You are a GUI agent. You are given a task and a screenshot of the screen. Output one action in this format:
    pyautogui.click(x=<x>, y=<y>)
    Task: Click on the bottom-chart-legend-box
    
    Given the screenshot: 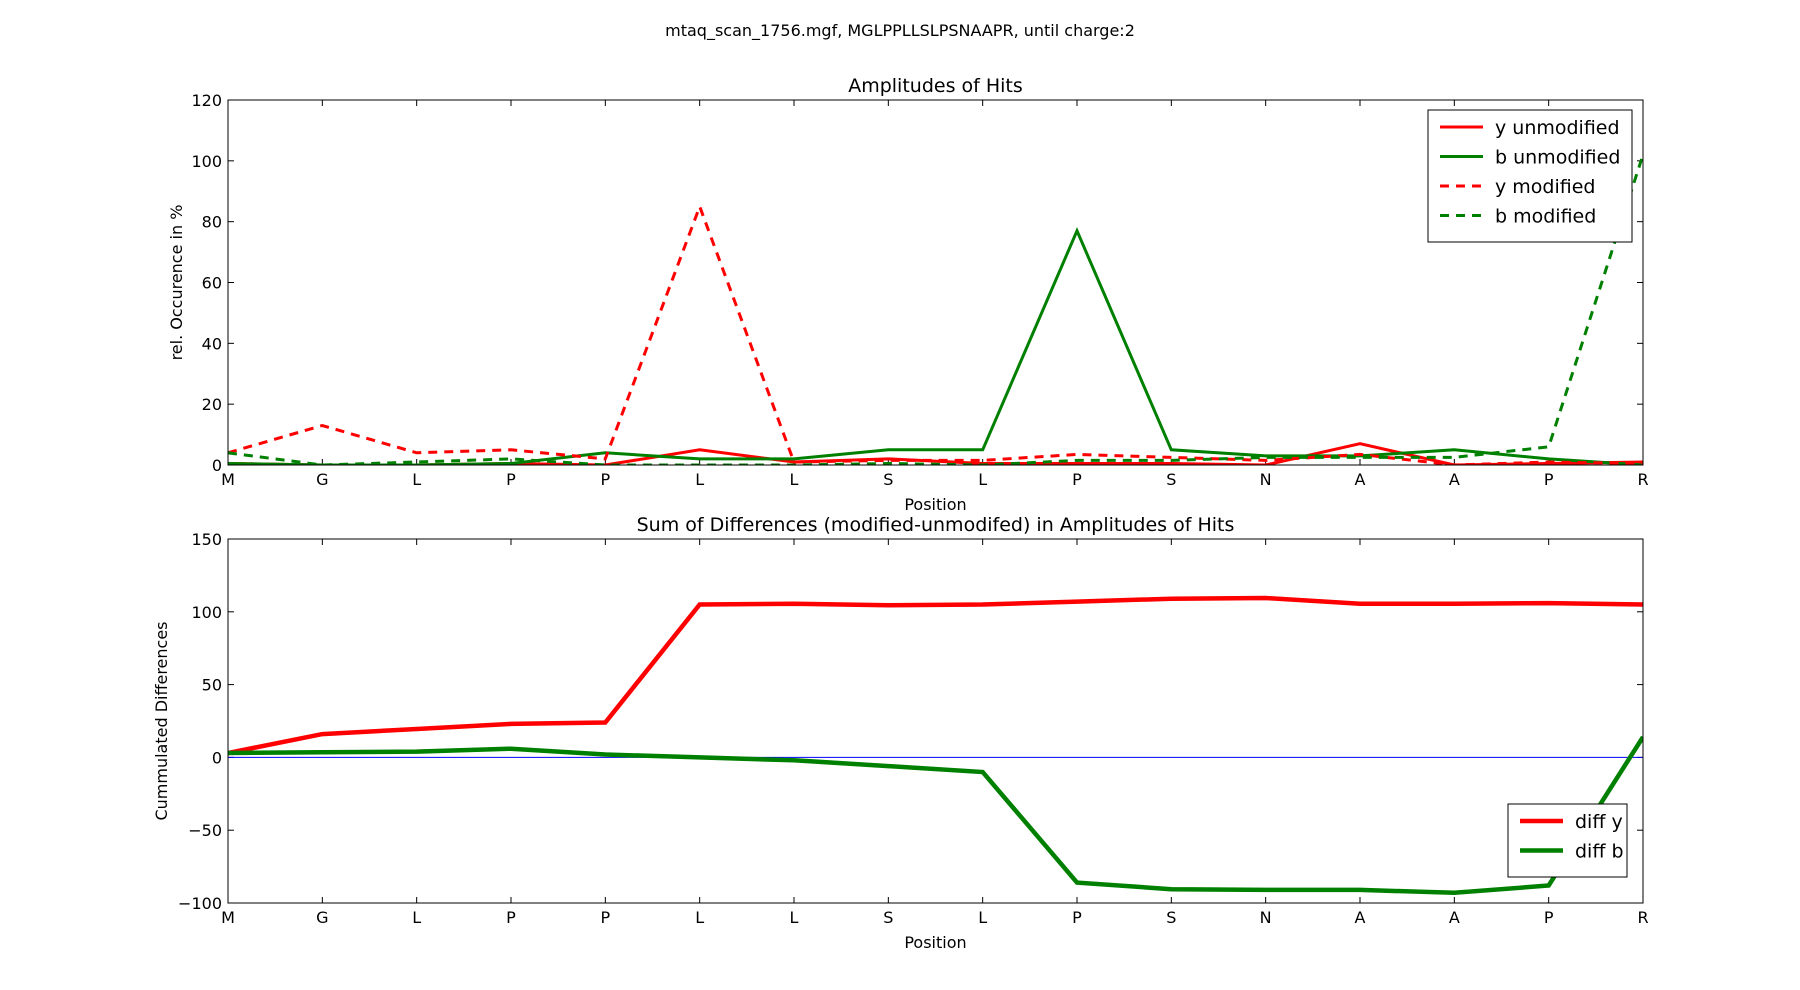 What is the action you would take?
    pyautogui.click(x=1567, y=840)
    